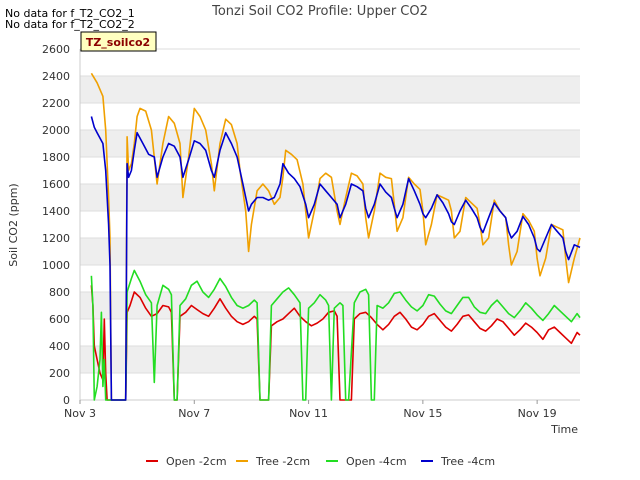 This screenshot has width=640, height=480. I want to click on y-tick-label: 800, so click(59, 292).